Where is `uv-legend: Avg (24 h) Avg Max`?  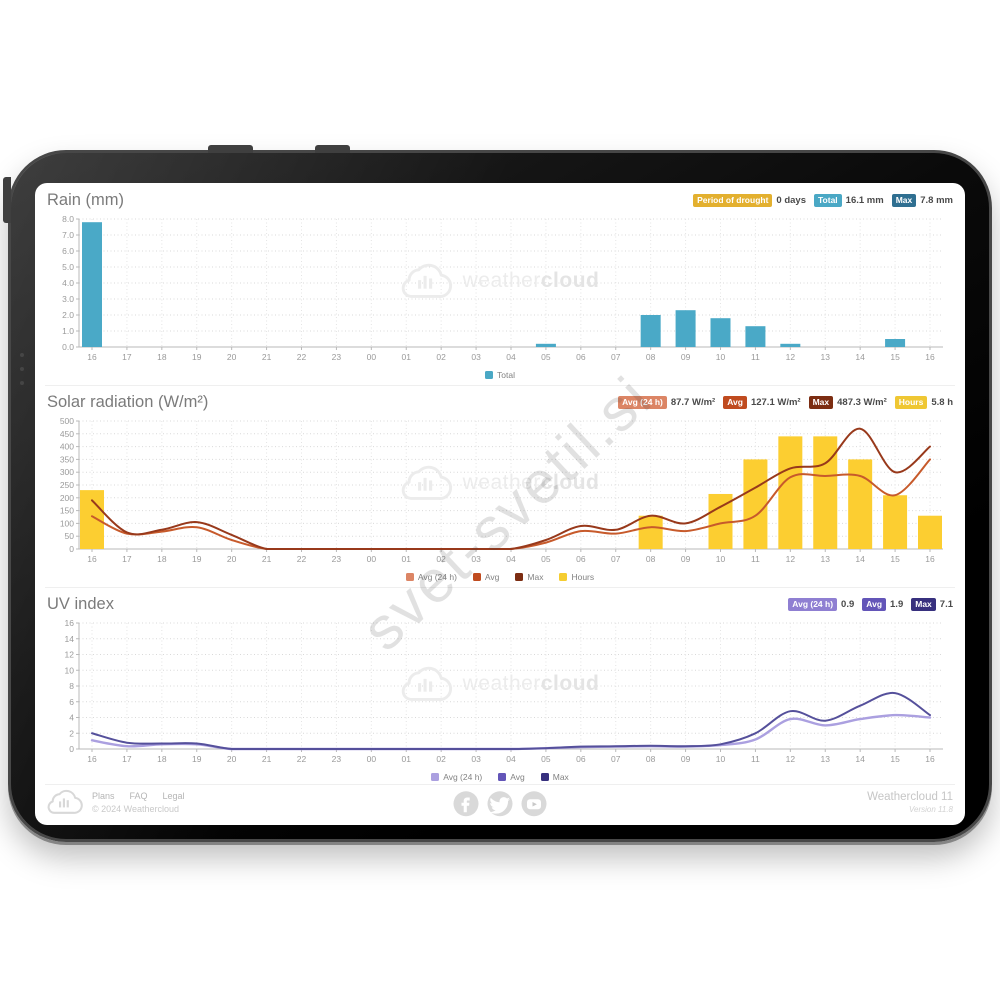
uv-legend: Avg (24 h) Avg Max is located at coordinates (500, 777).